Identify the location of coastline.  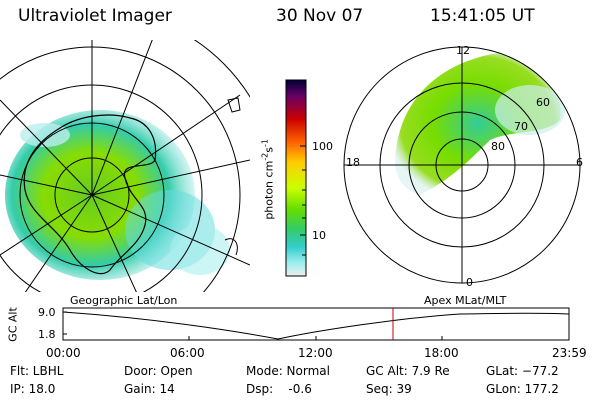
(90, 194).